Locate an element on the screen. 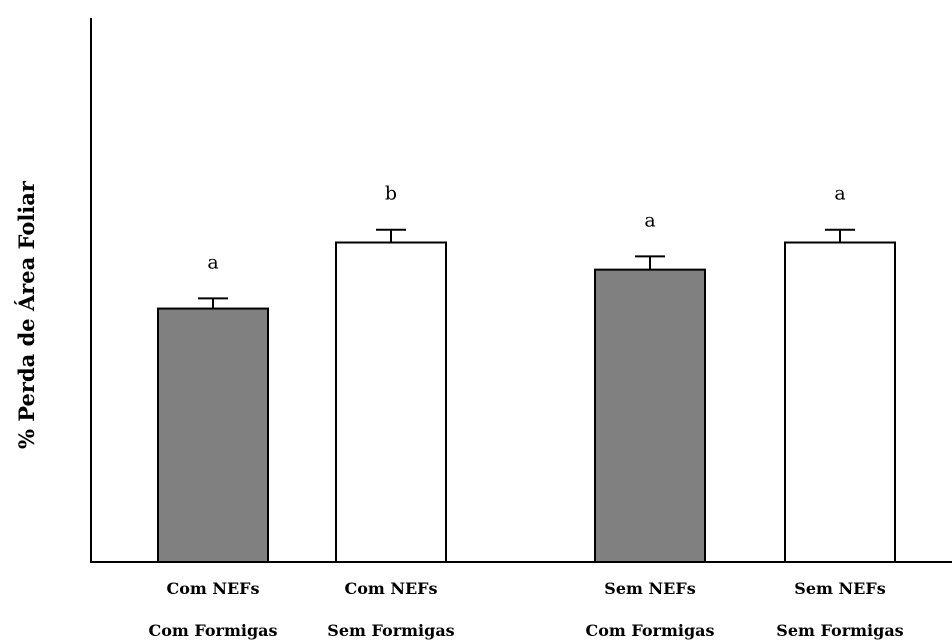 This screenshot has height=642, width=952. x-tick-label-line2-1: Com Formigas is located at coordinates (212, 630).